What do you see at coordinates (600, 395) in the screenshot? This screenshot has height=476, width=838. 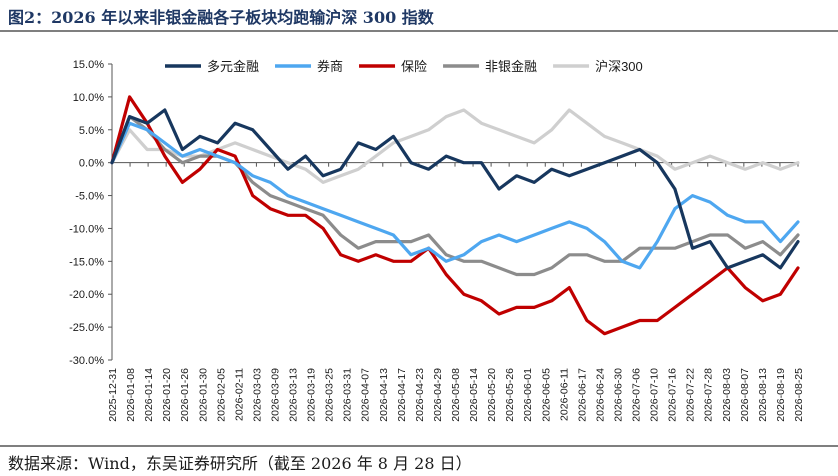 I see `x-tick-label: 2026-06-24` at bounding box center [600, 395].